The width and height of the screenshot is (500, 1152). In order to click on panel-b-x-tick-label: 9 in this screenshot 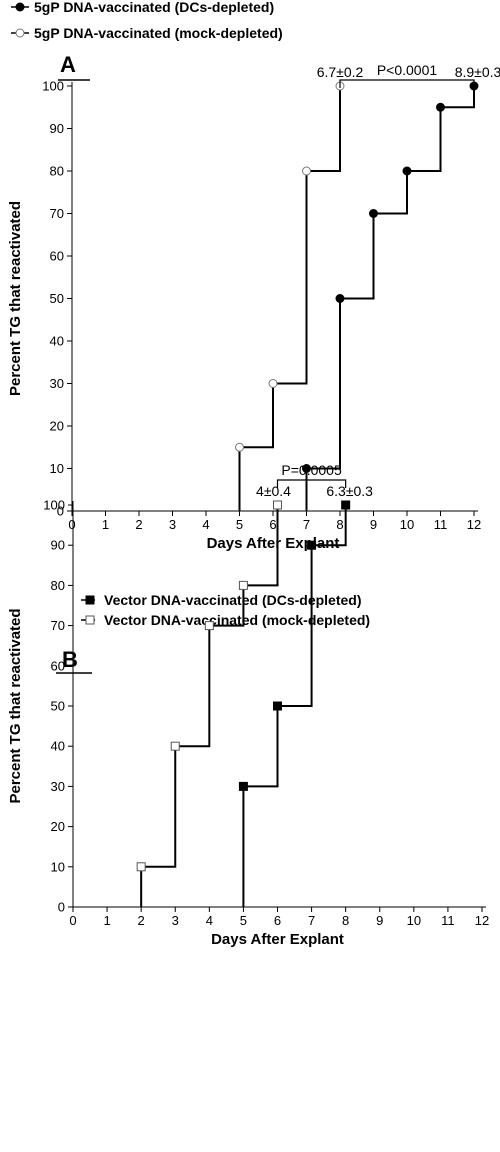, I will do `click(379, 920)`.